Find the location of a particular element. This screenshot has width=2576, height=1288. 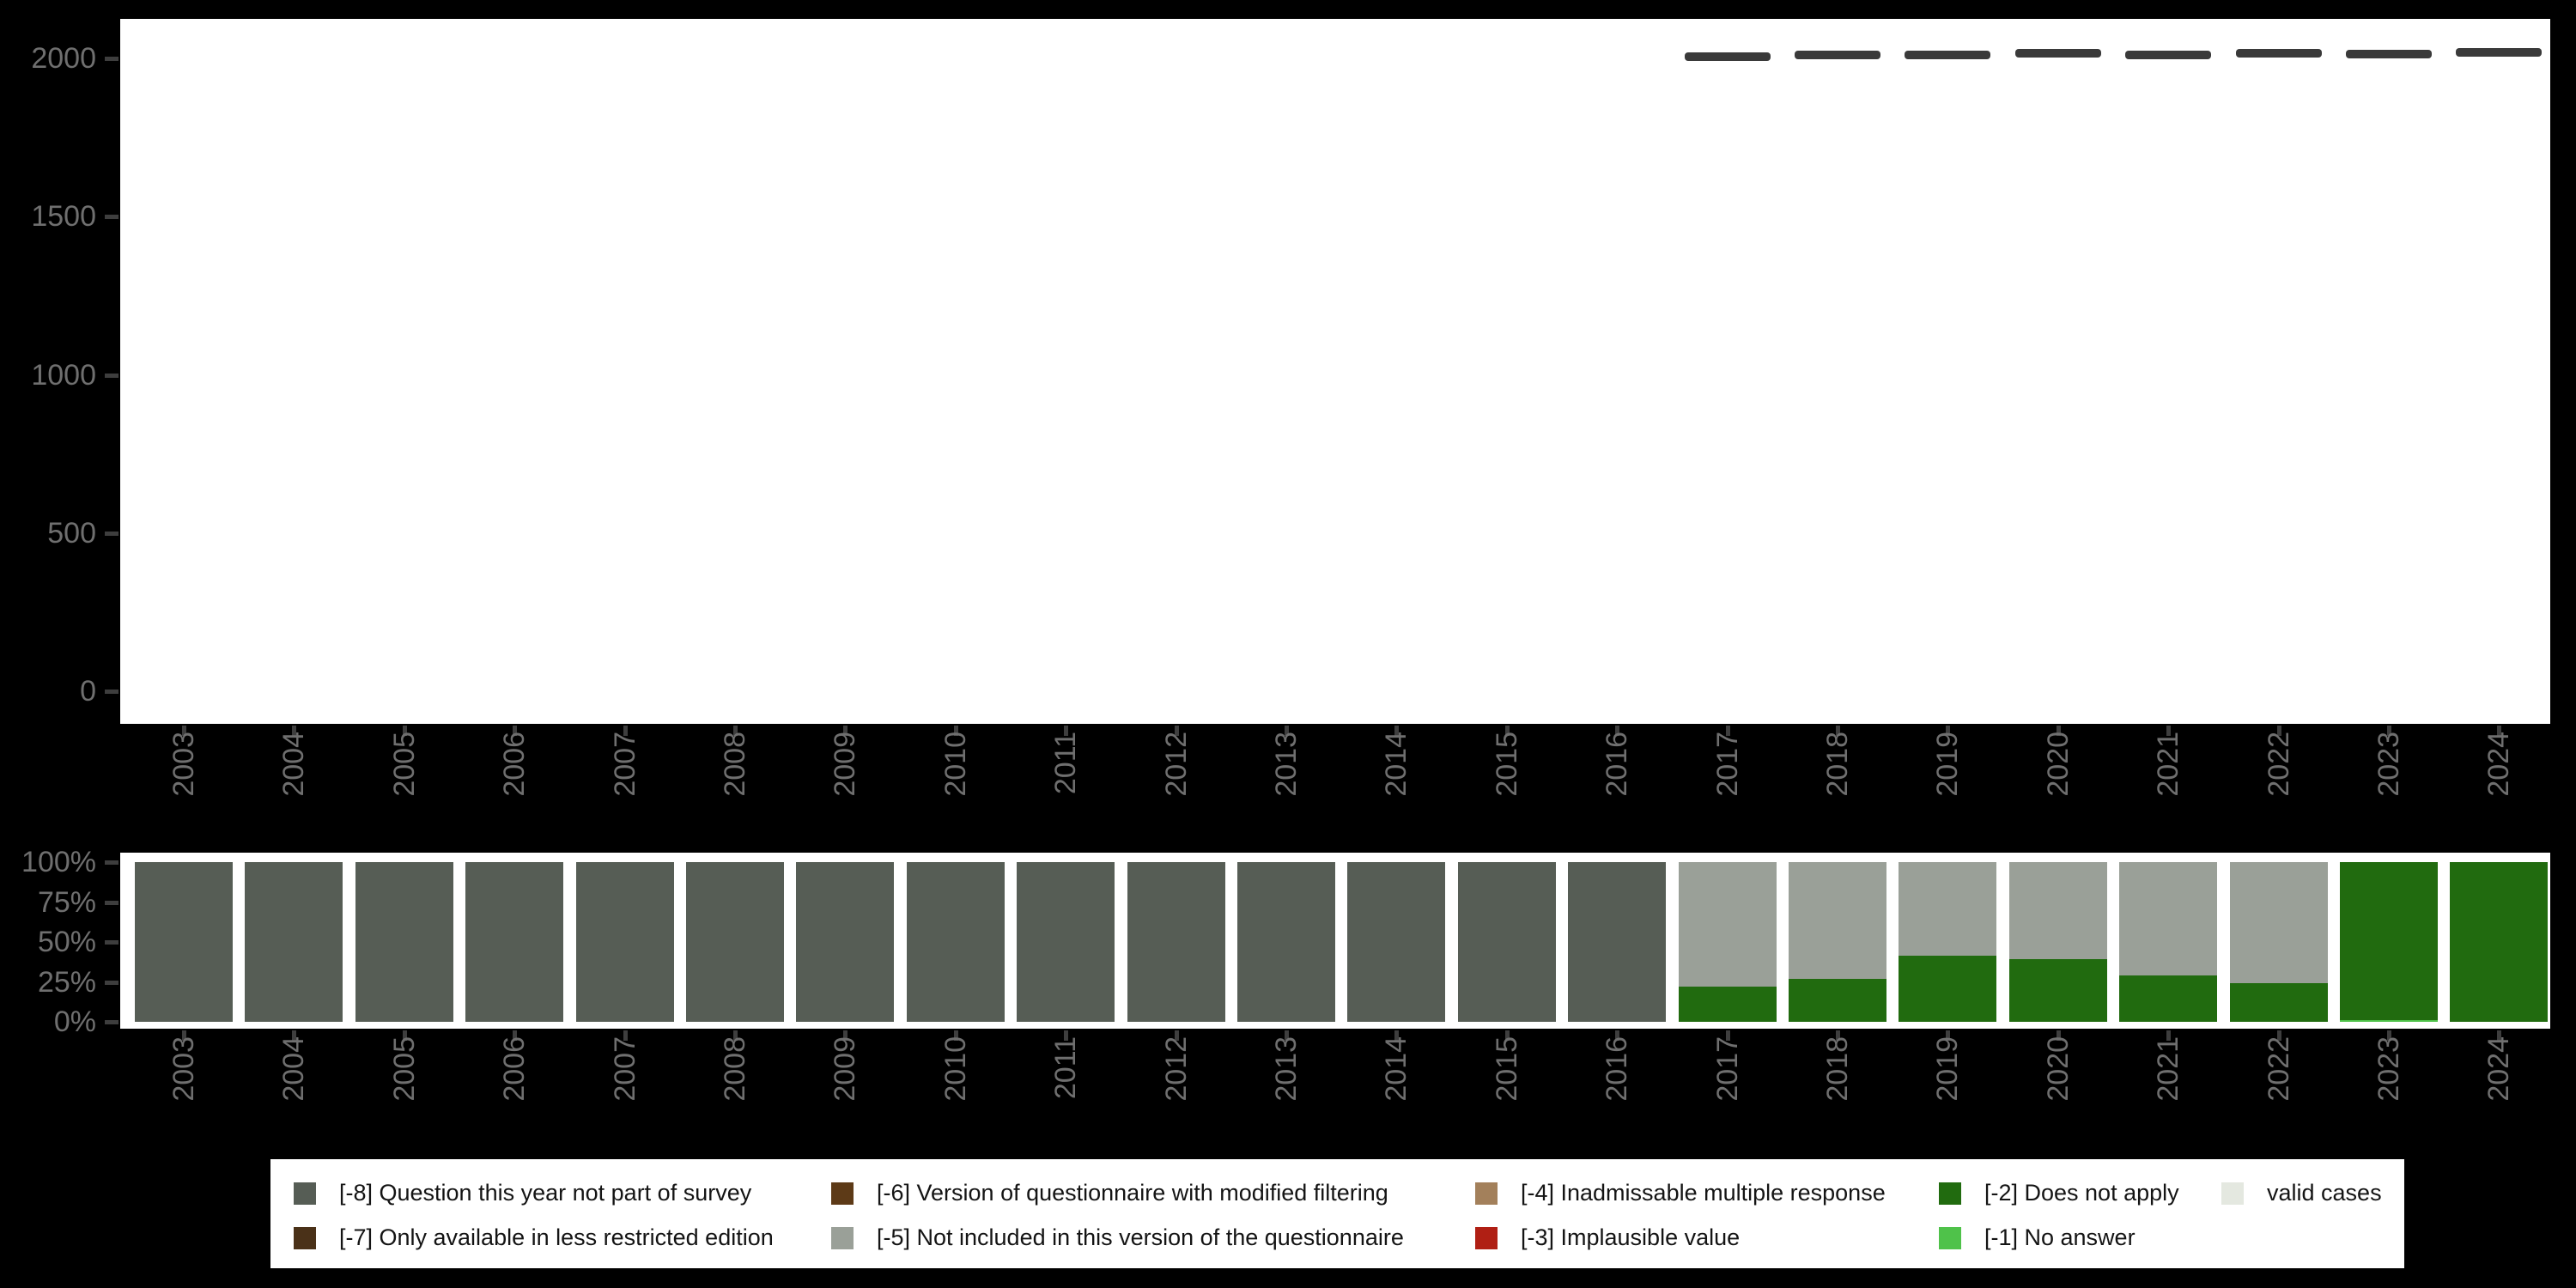

bar-segment--2-2019 is located at coordinates (1948, 988).